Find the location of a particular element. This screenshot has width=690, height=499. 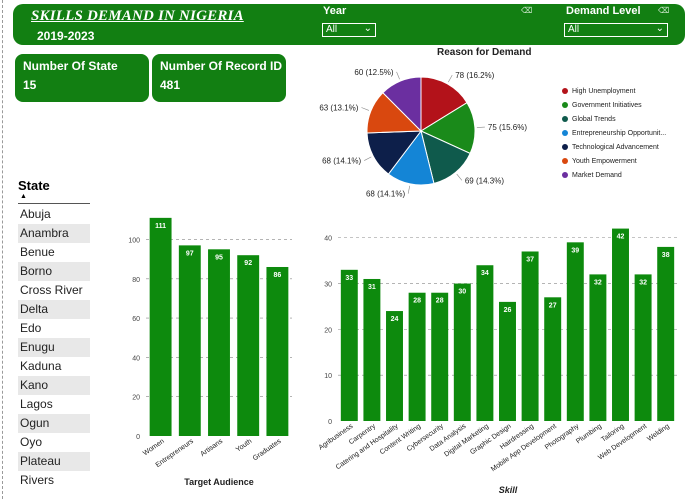

state-item-oyo: Oyo is located at coordinates (31, 442).